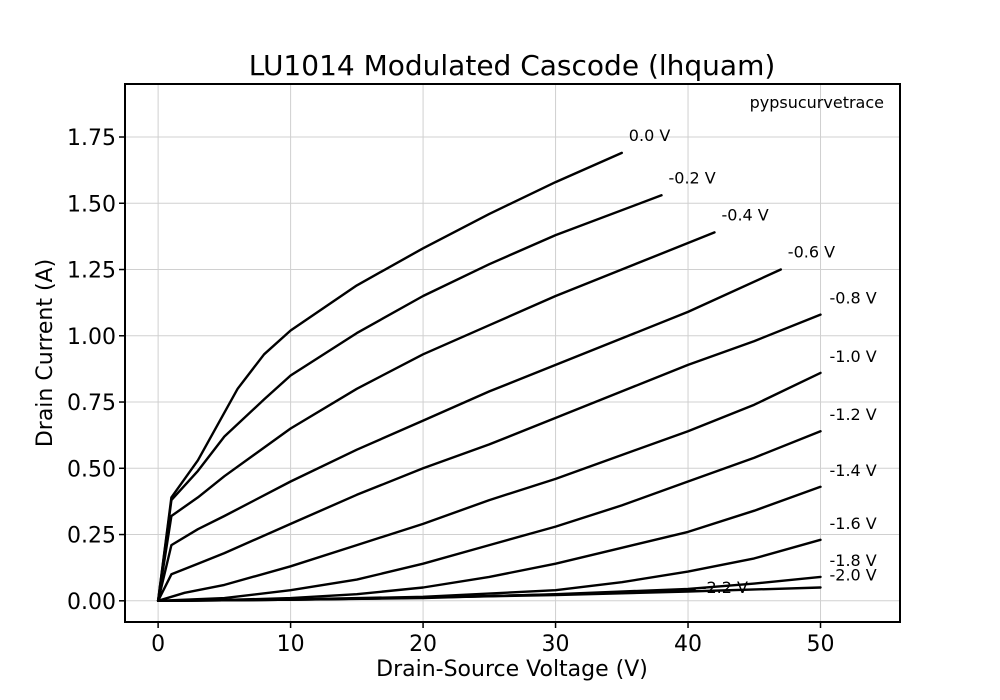  What do you see at coordinates (426, 595) in the screenshot?
I see `curve-line` at bounding box center [426, 595].